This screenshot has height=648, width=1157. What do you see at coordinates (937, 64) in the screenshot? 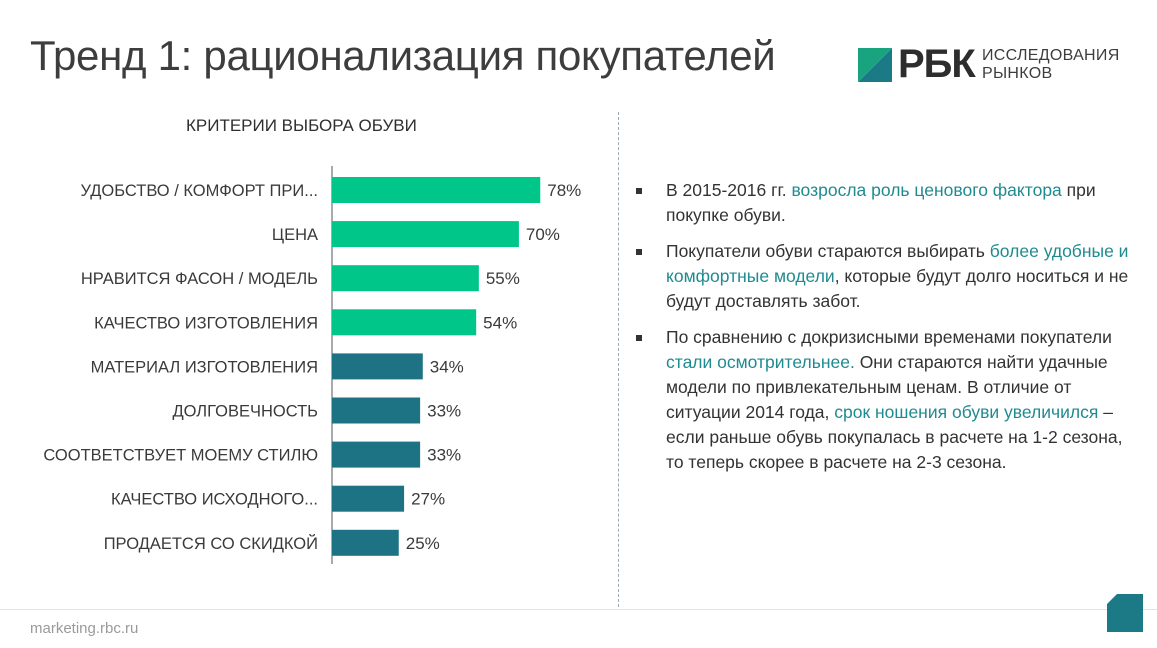
I see `logo-name: РБК` at bounding box center [937, 64].